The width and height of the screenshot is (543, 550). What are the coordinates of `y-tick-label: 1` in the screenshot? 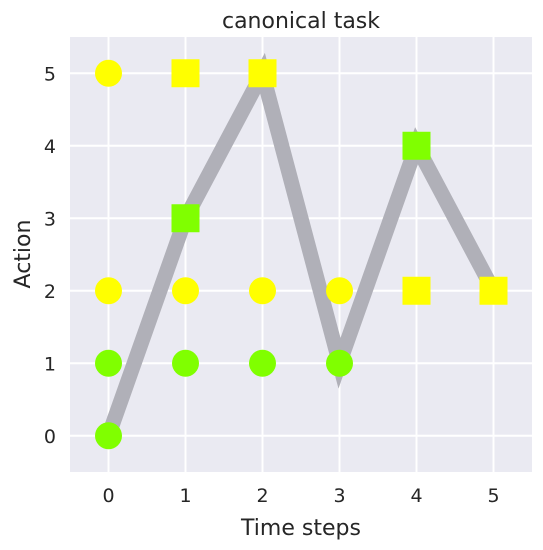 It's located at (50, 364).